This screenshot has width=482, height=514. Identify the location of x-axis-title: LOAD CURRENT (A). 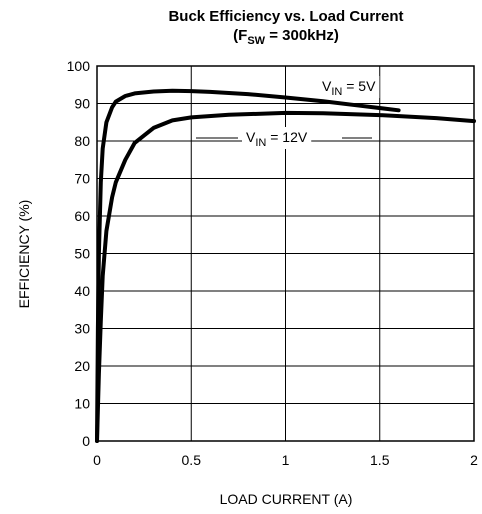
(286, 499).